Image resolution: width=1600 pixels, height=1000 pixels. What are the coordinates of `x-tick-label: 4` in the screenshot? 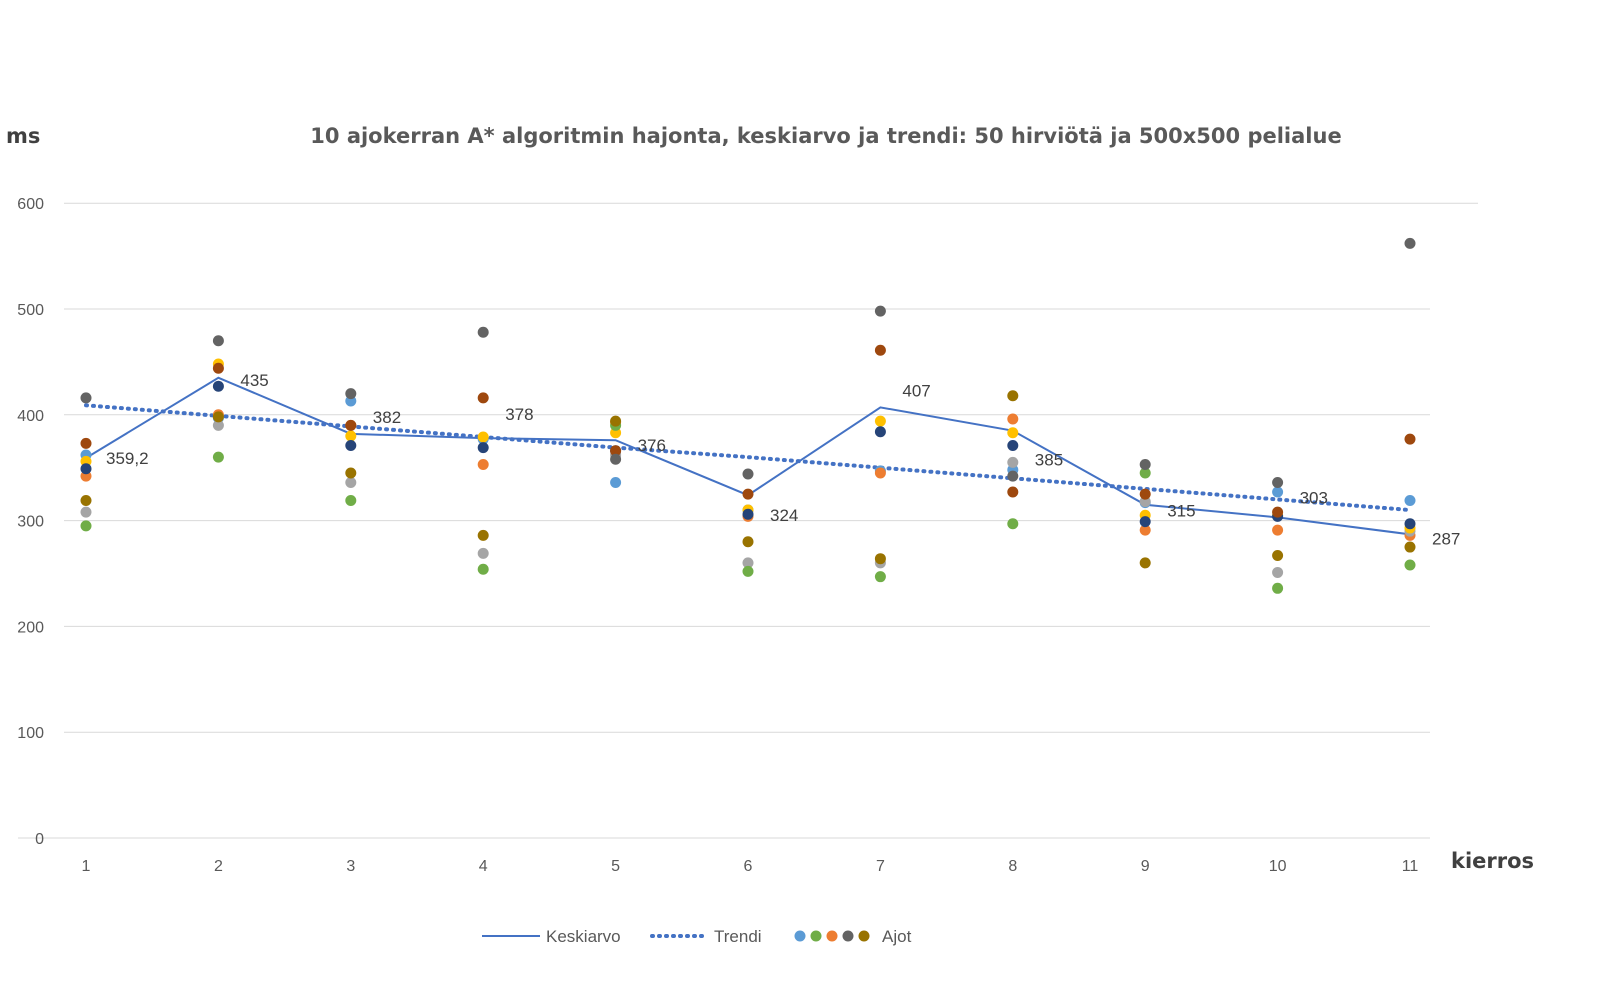 It's located at (483, 866).